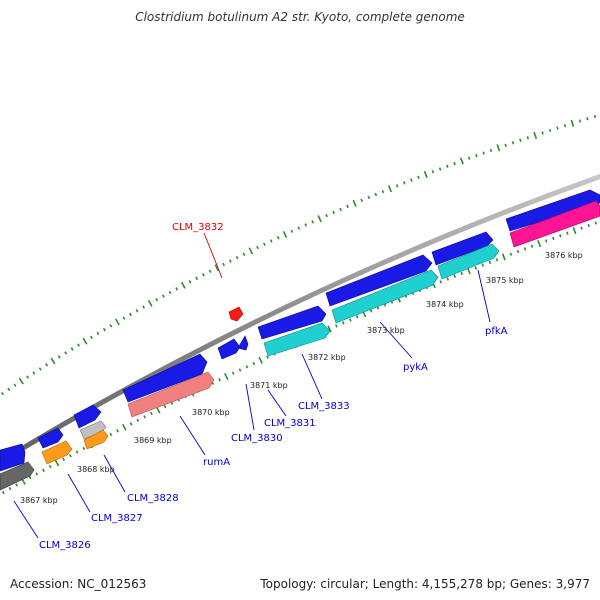 The width and height of the screenshot is (600, 600). I want to click on gene-label-pfka: pfkA, so click(496, 331).